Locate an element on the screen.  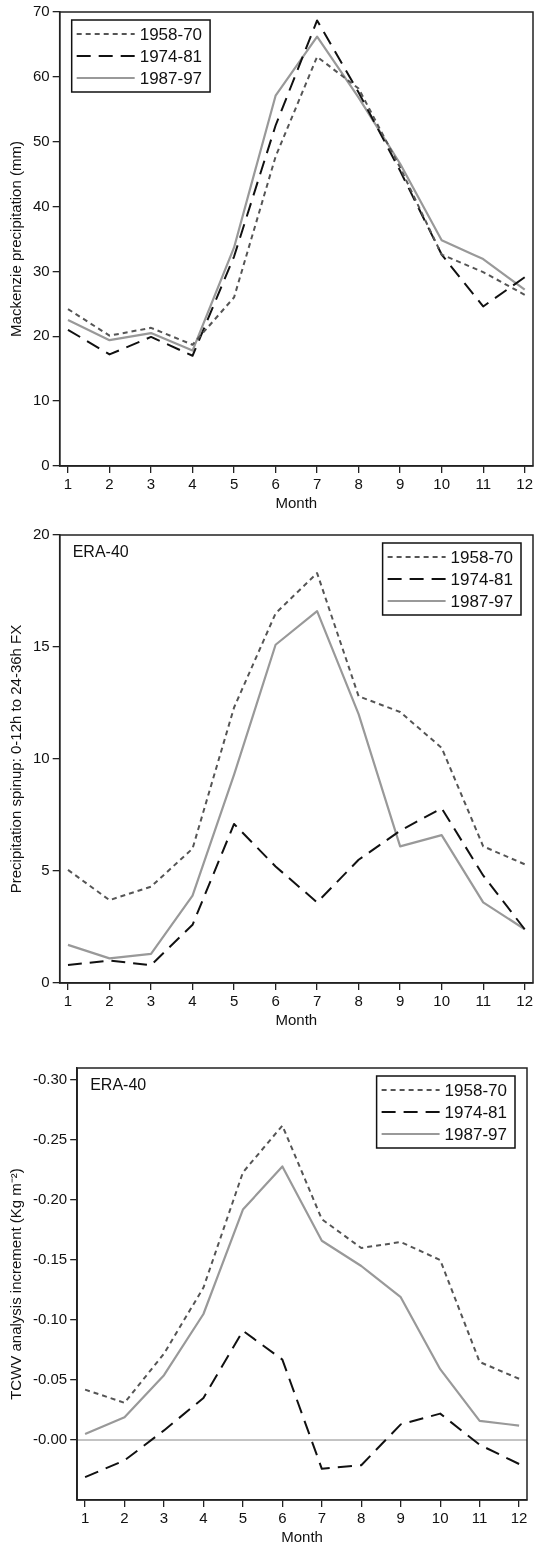
y-tick-label: 40 is located at coordinates (41, 205).